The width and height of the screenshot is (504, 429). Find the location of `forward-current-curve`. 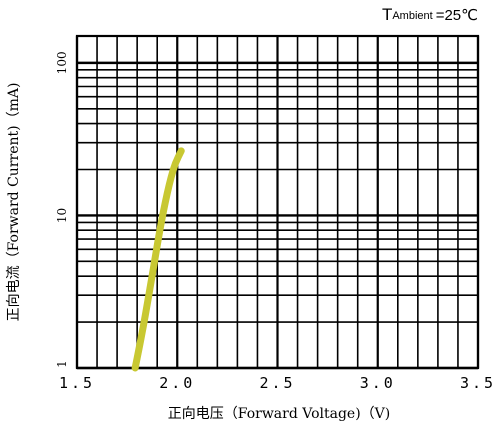

forward-current-curve is located at coordinates (158, 259).